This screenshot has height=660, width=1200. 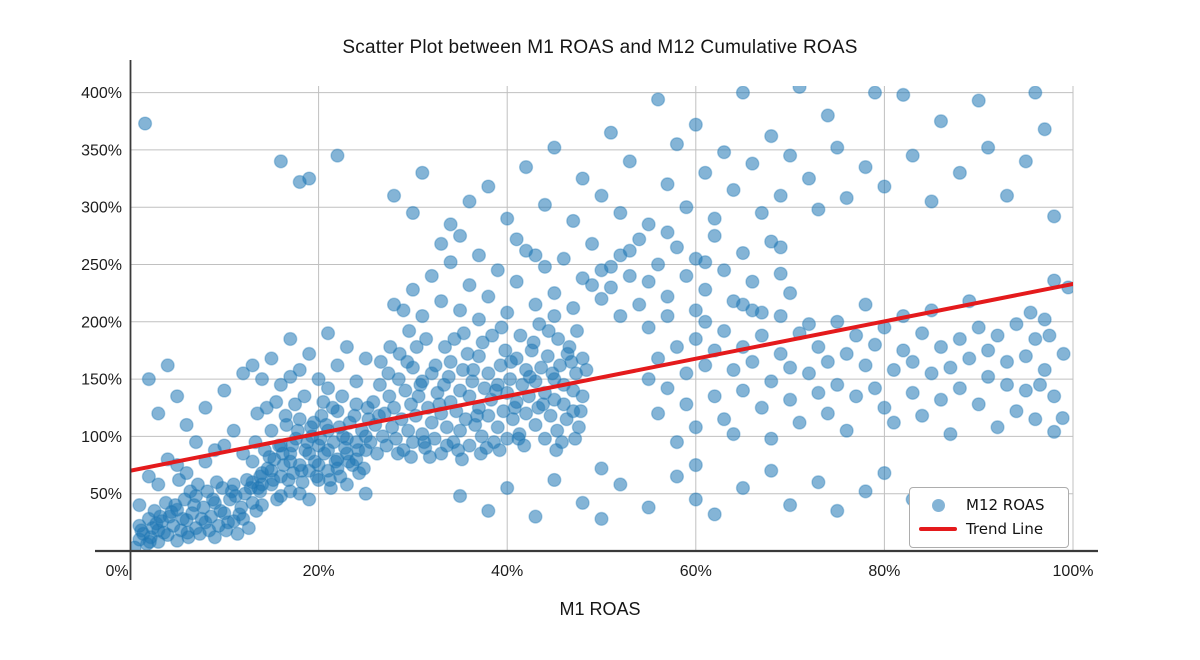 I want to click on x-tick-label: 80%, so click(x=884, y=571).